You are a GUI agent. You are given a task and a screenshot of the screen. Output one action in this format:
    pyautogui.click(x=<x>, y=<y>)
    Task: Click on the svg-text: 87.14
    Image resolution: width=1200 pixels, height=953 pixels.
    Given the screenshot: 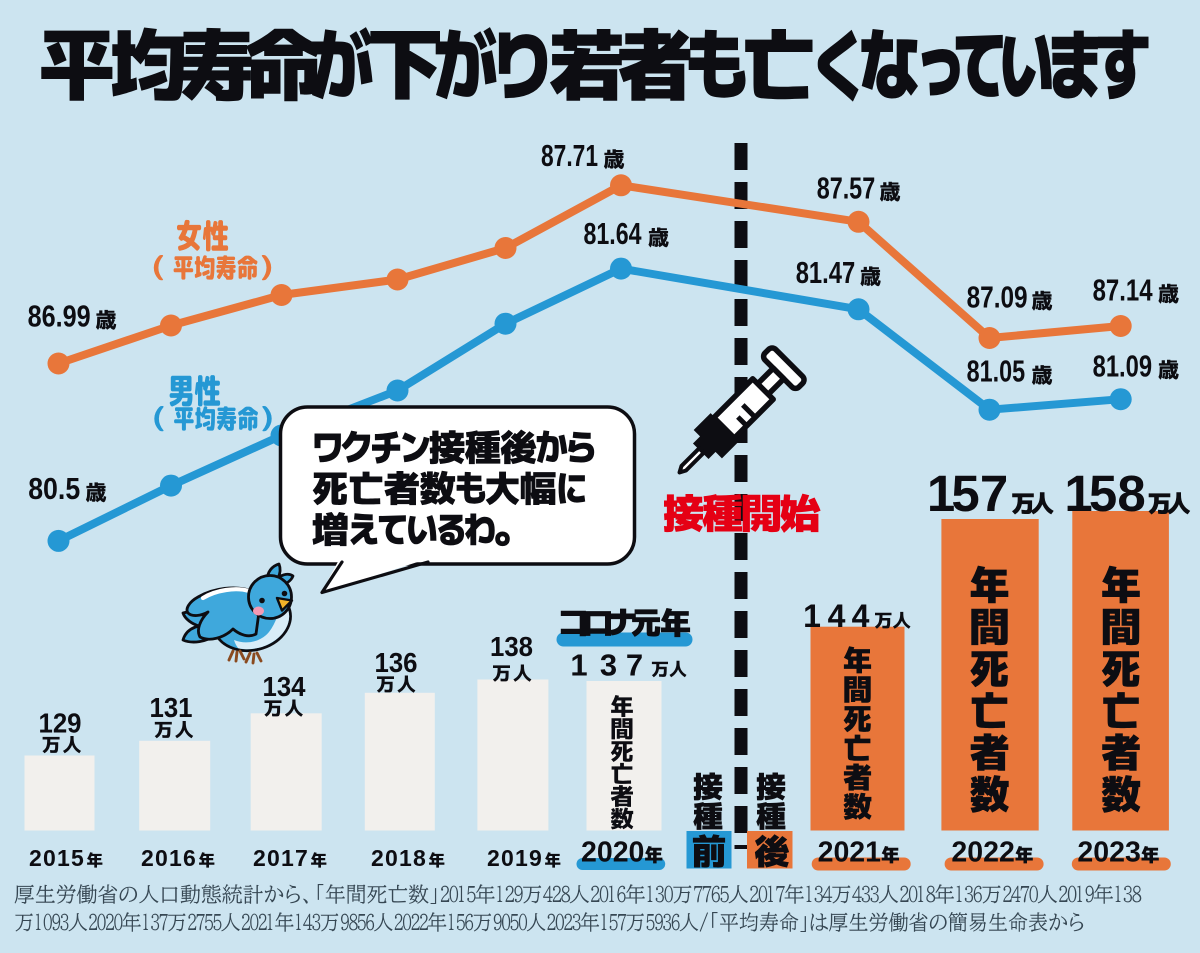 What is the action you would take?
    pyautogui.click(x=1123, y=289)
    